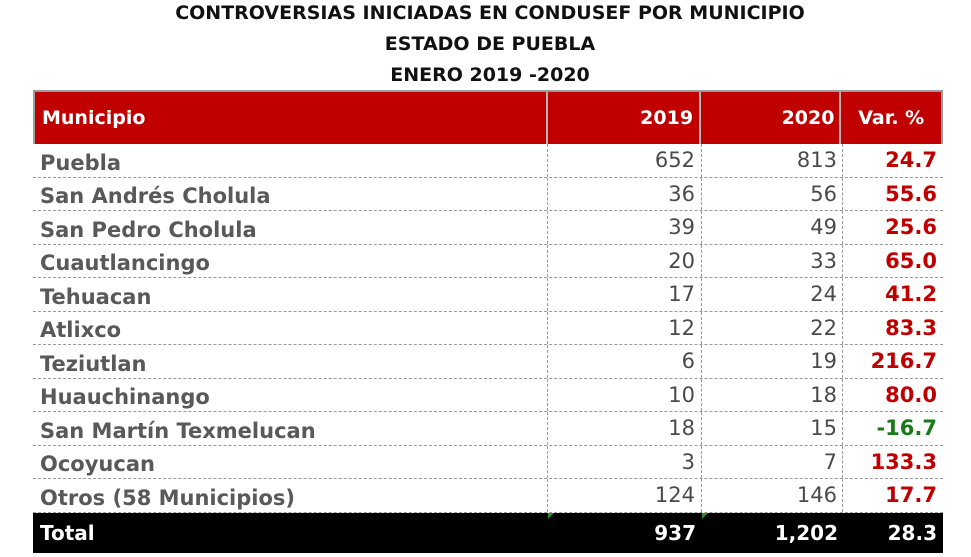 The width and height of the screenshot is (971, 557). I want to click on table-row: Atlixco 12 22 83.3, so click(488, 328).